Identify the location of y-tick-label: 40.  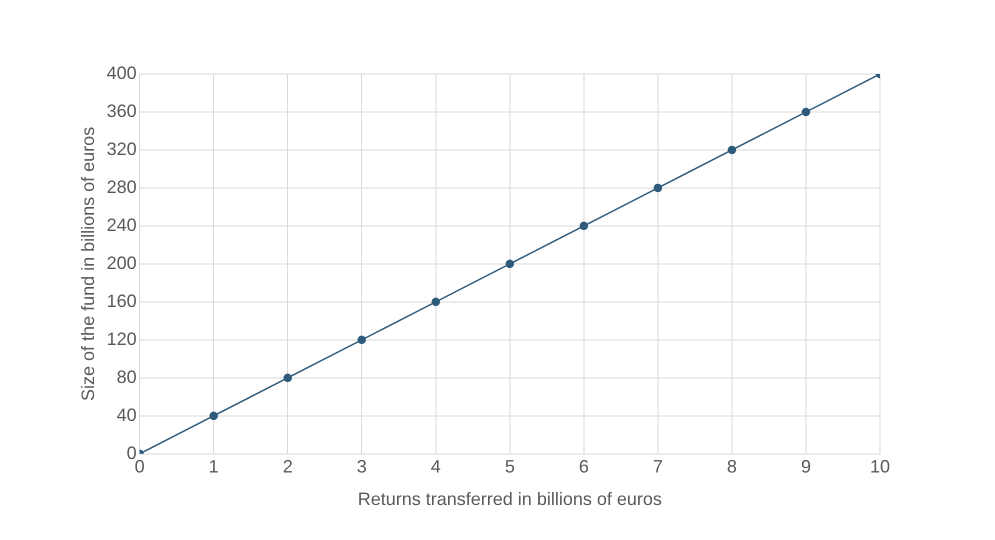
(126, 414).